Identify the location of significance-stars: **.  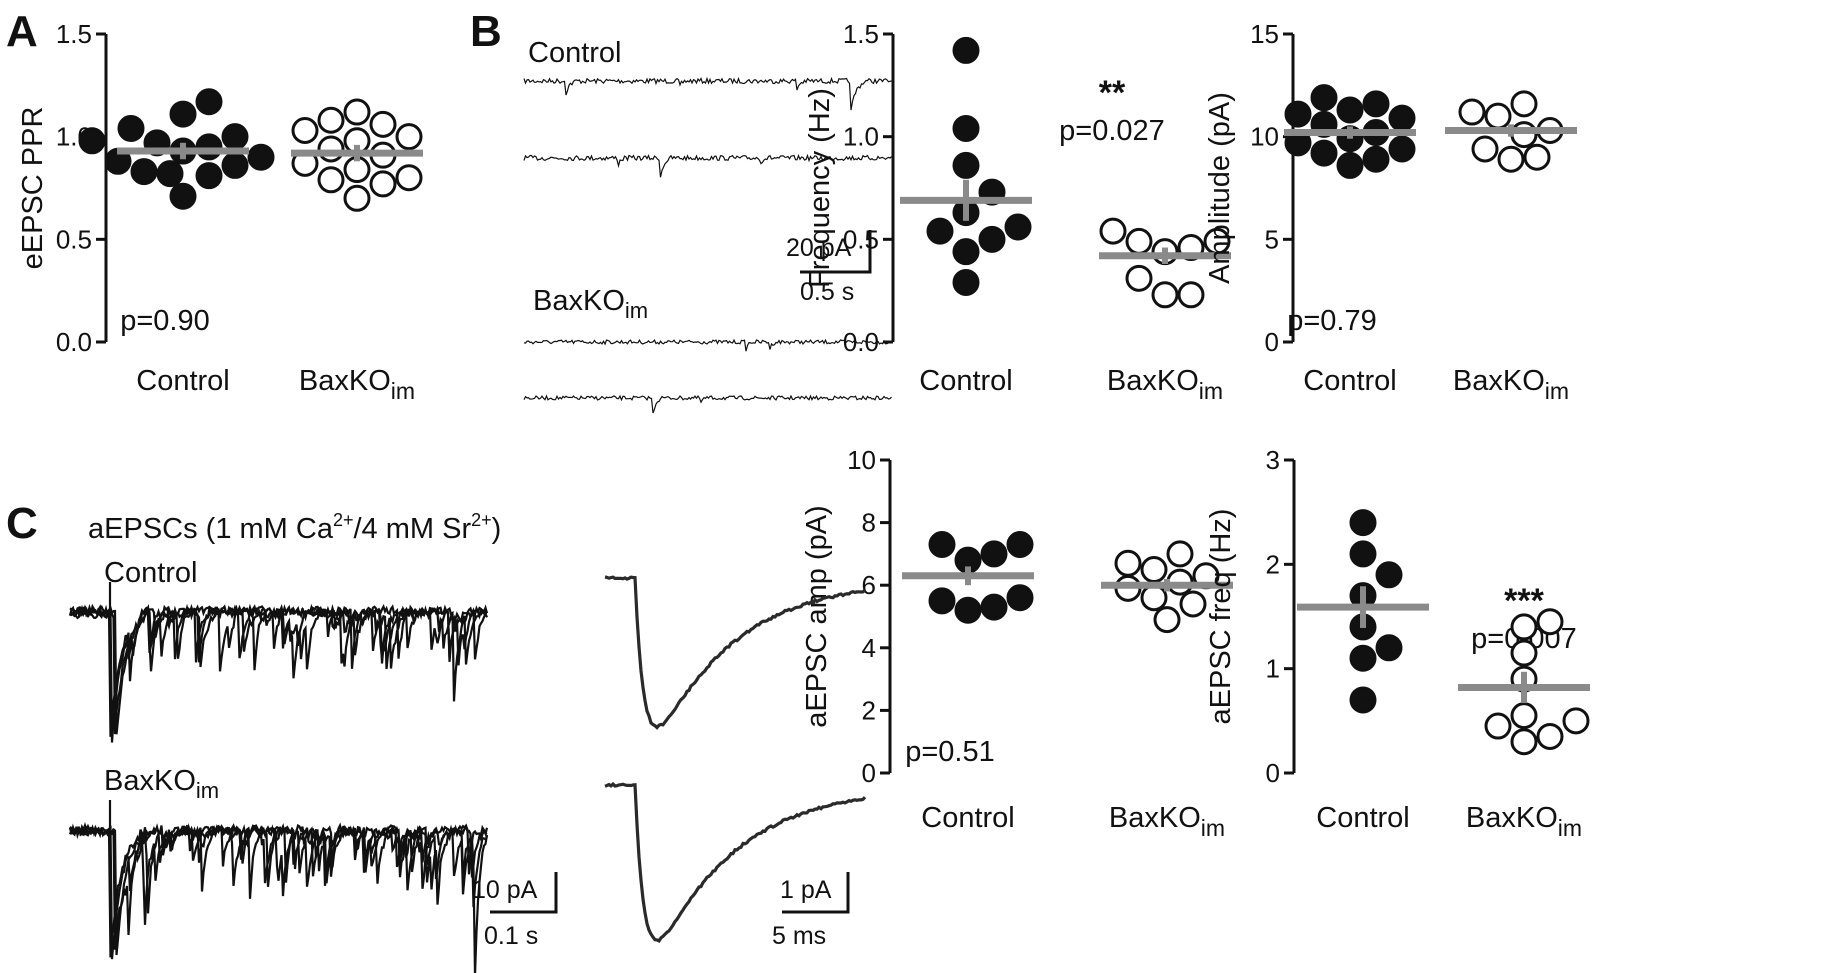
(1112, 93).